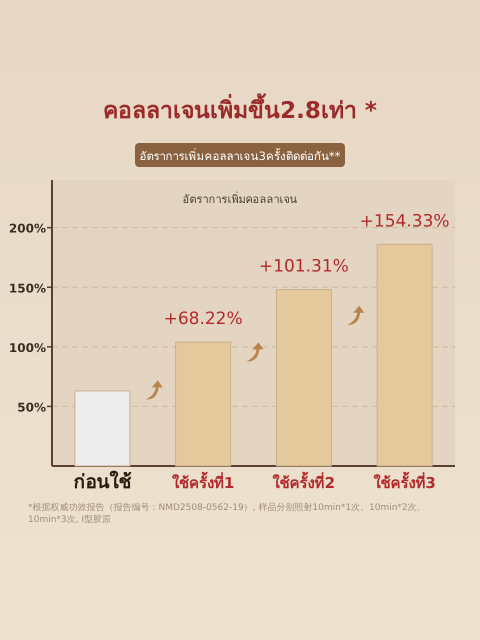 Image resolution: width=480 pixels, height=640 pixels. I want to click on x-tick-label: ใช้ครั้งที่3, so click(404, 481).